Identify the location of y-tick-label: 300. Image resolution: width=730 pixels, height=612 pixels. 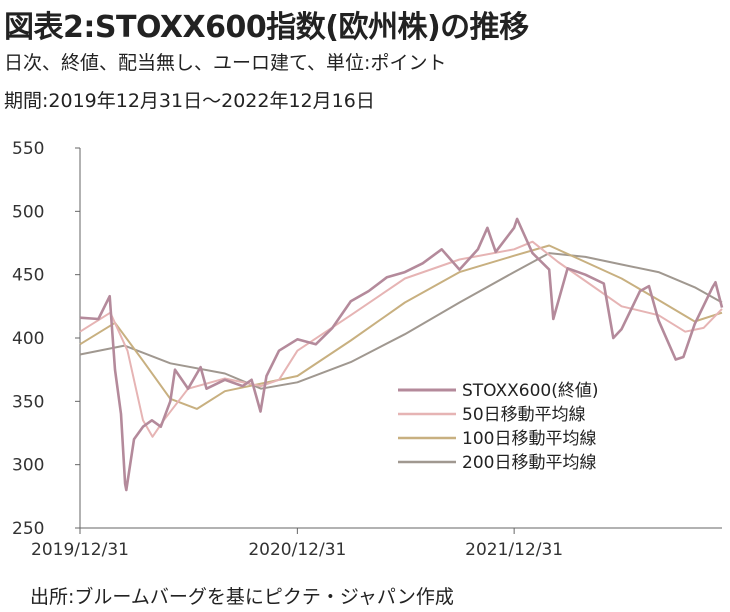
(28, 466).